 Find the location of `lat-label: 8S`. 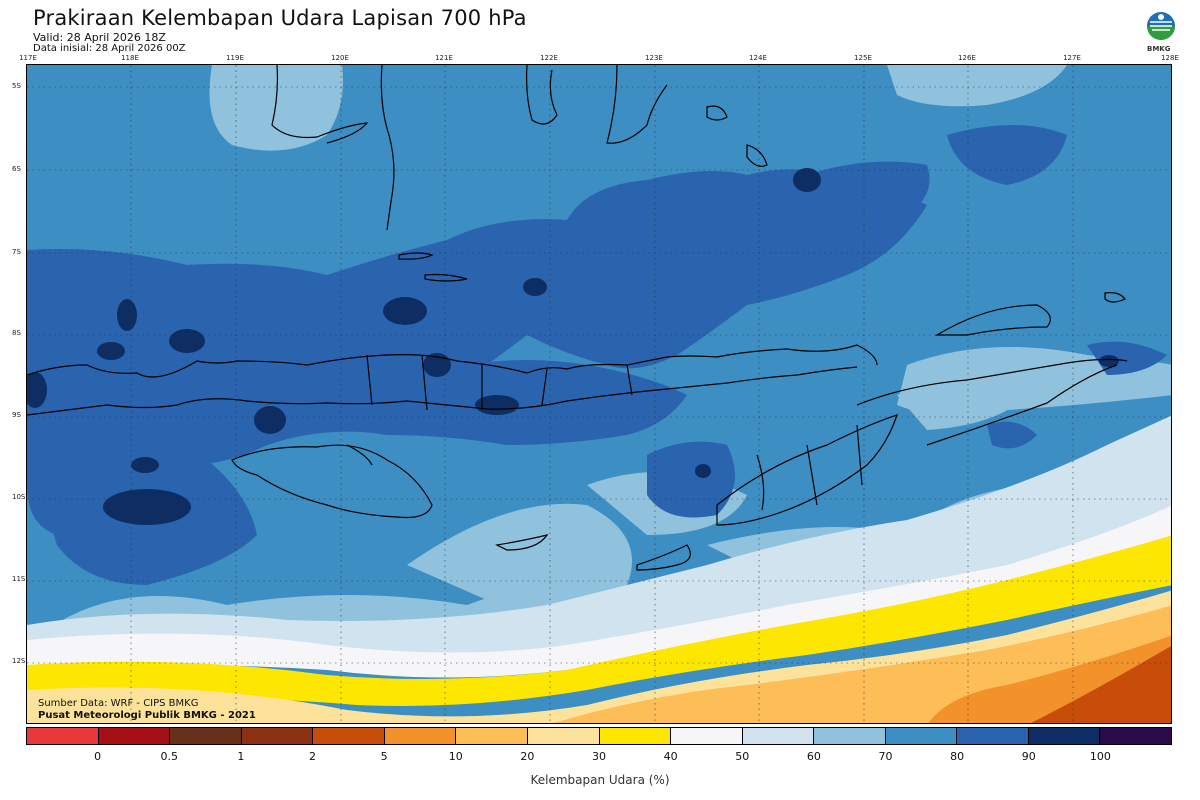

lat-label: 8S is located at coordinates (16, 333).